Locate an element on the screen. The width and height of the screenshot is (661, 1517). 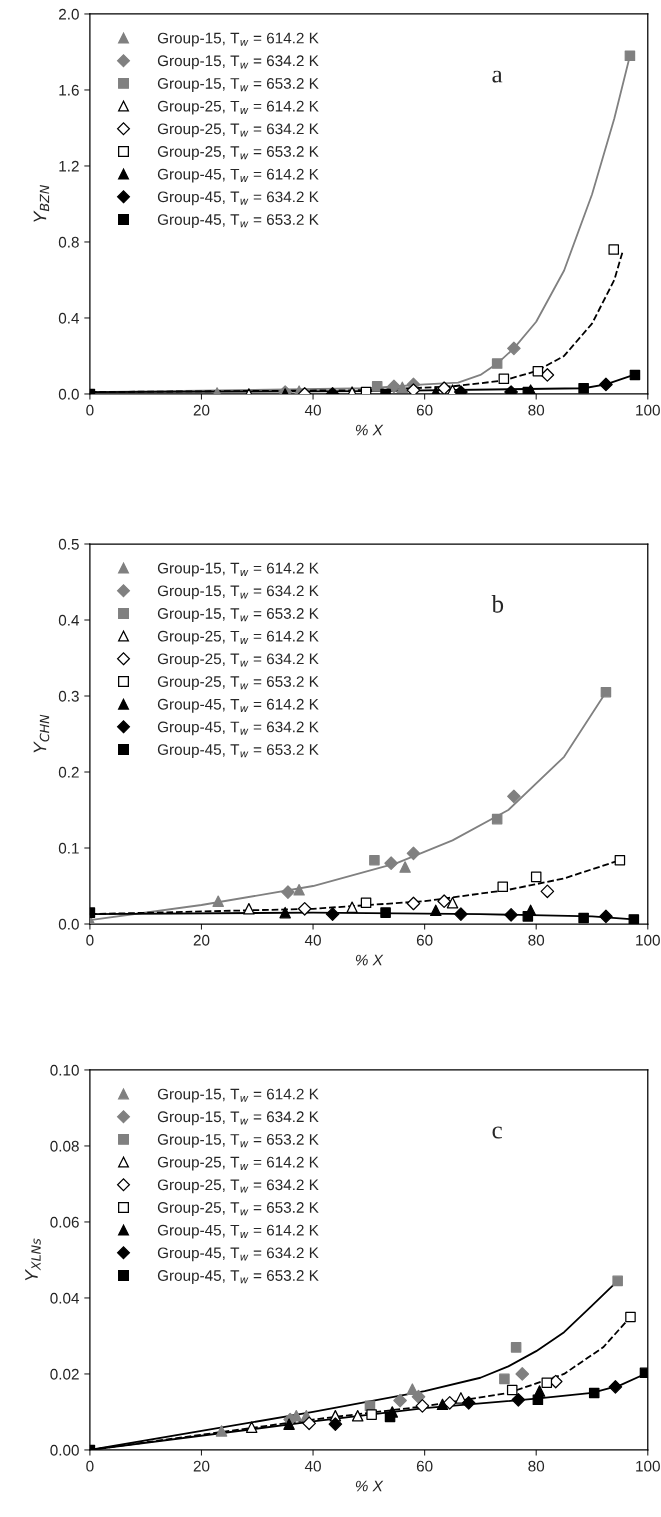
y-tick-label: 0.2 is located at coordinates (68, 772).